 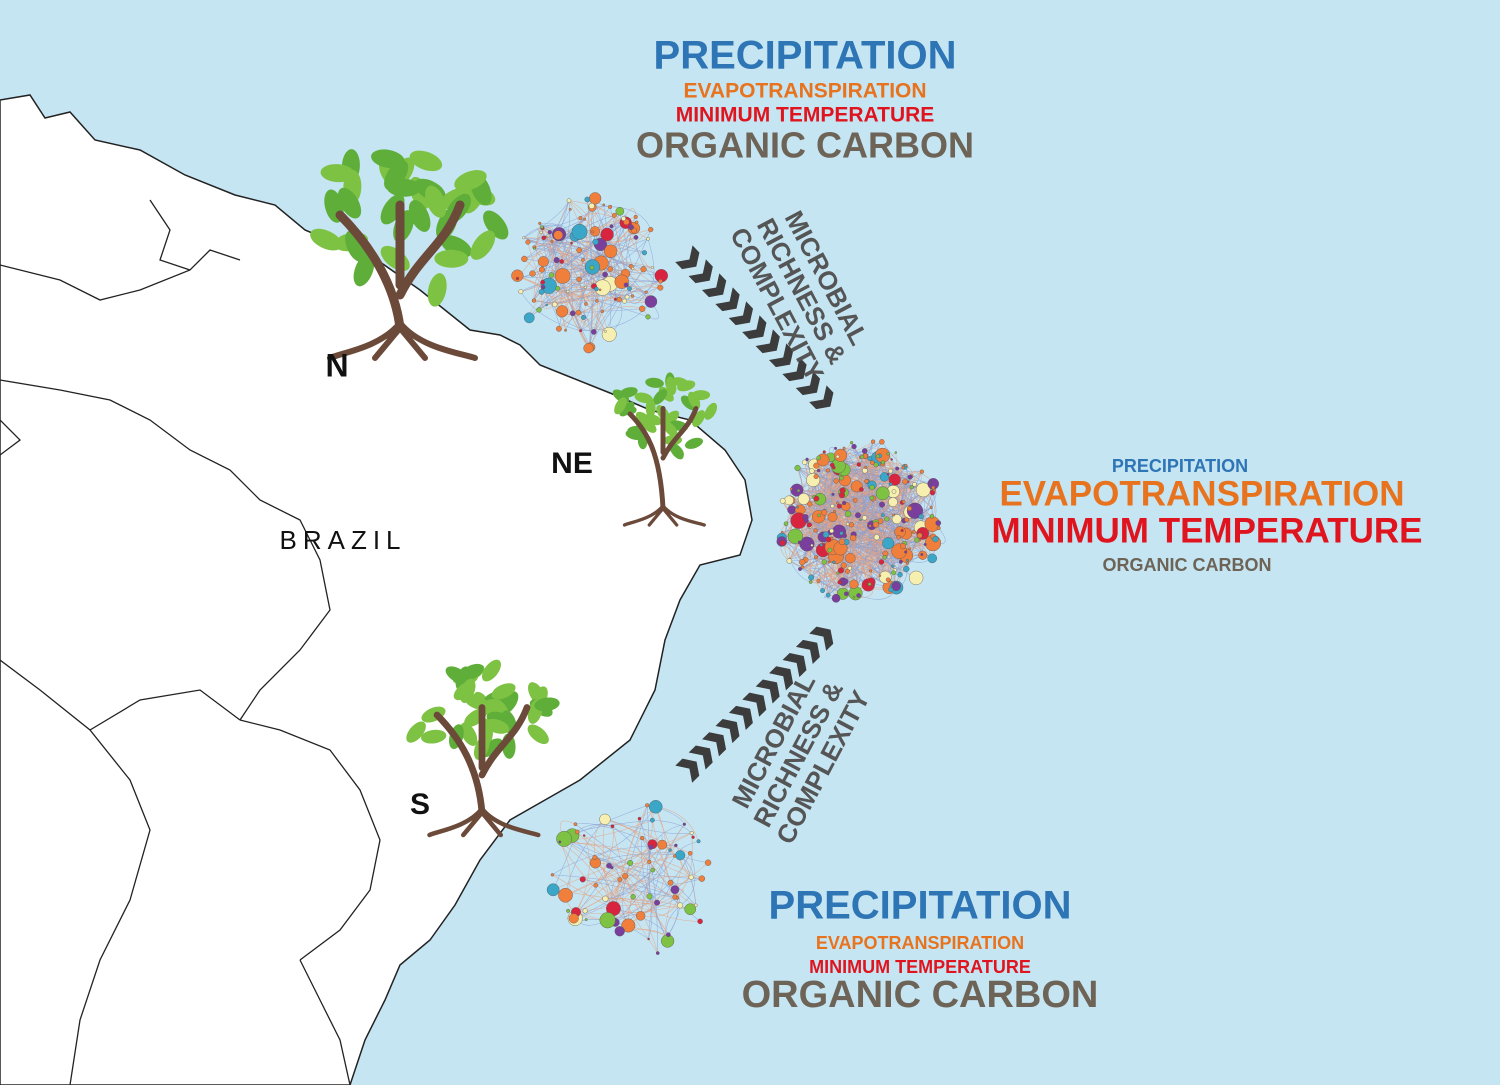 I want to click on trunk, so click(x=663, y=458).